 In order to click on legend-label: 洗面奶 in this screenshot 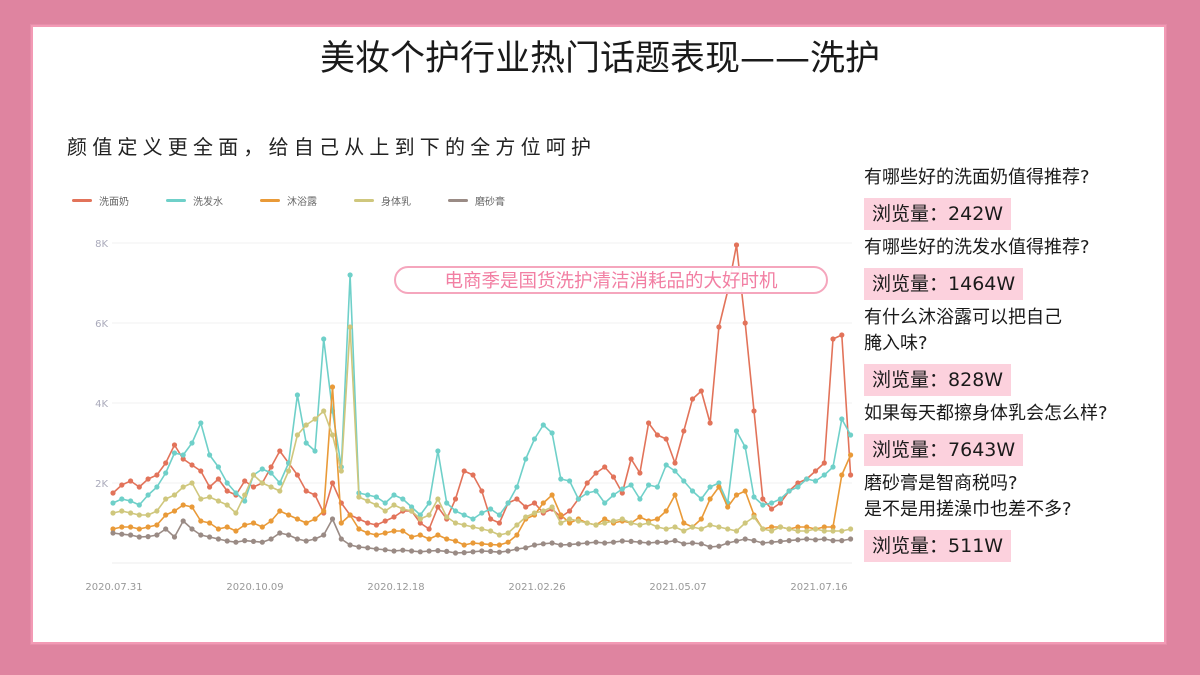, I will do `click(114, 202)`.